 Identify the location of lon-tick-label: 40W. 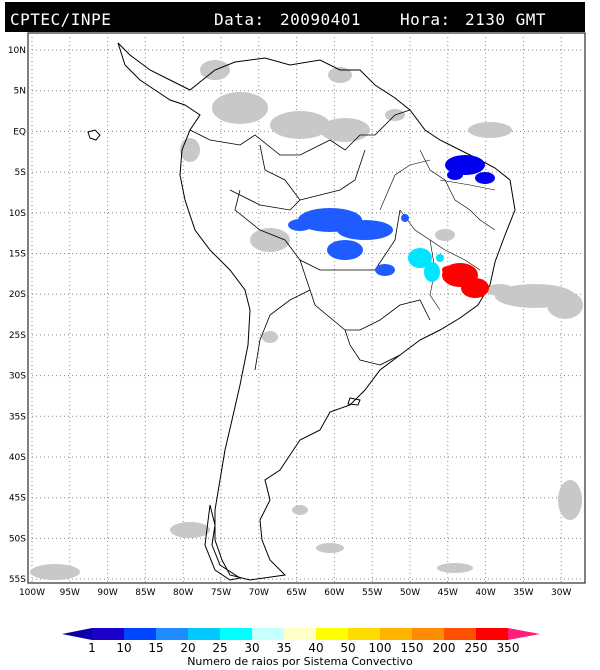
(485, 593).